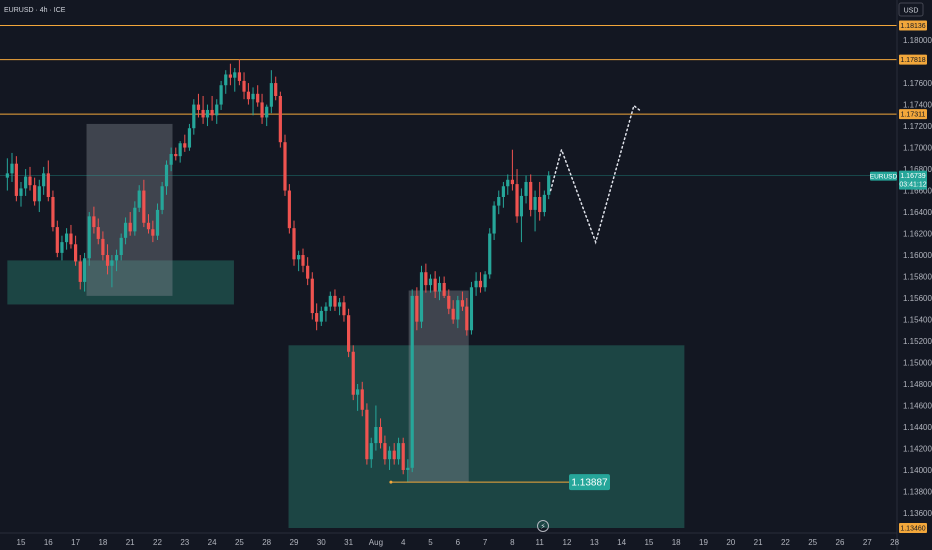 The width and height of the screenshot is (932, 550). What do you see at coordinates (867, 542) in the screenshot?
I see `x-tick-31: 27` at bounding box center [867, 542].